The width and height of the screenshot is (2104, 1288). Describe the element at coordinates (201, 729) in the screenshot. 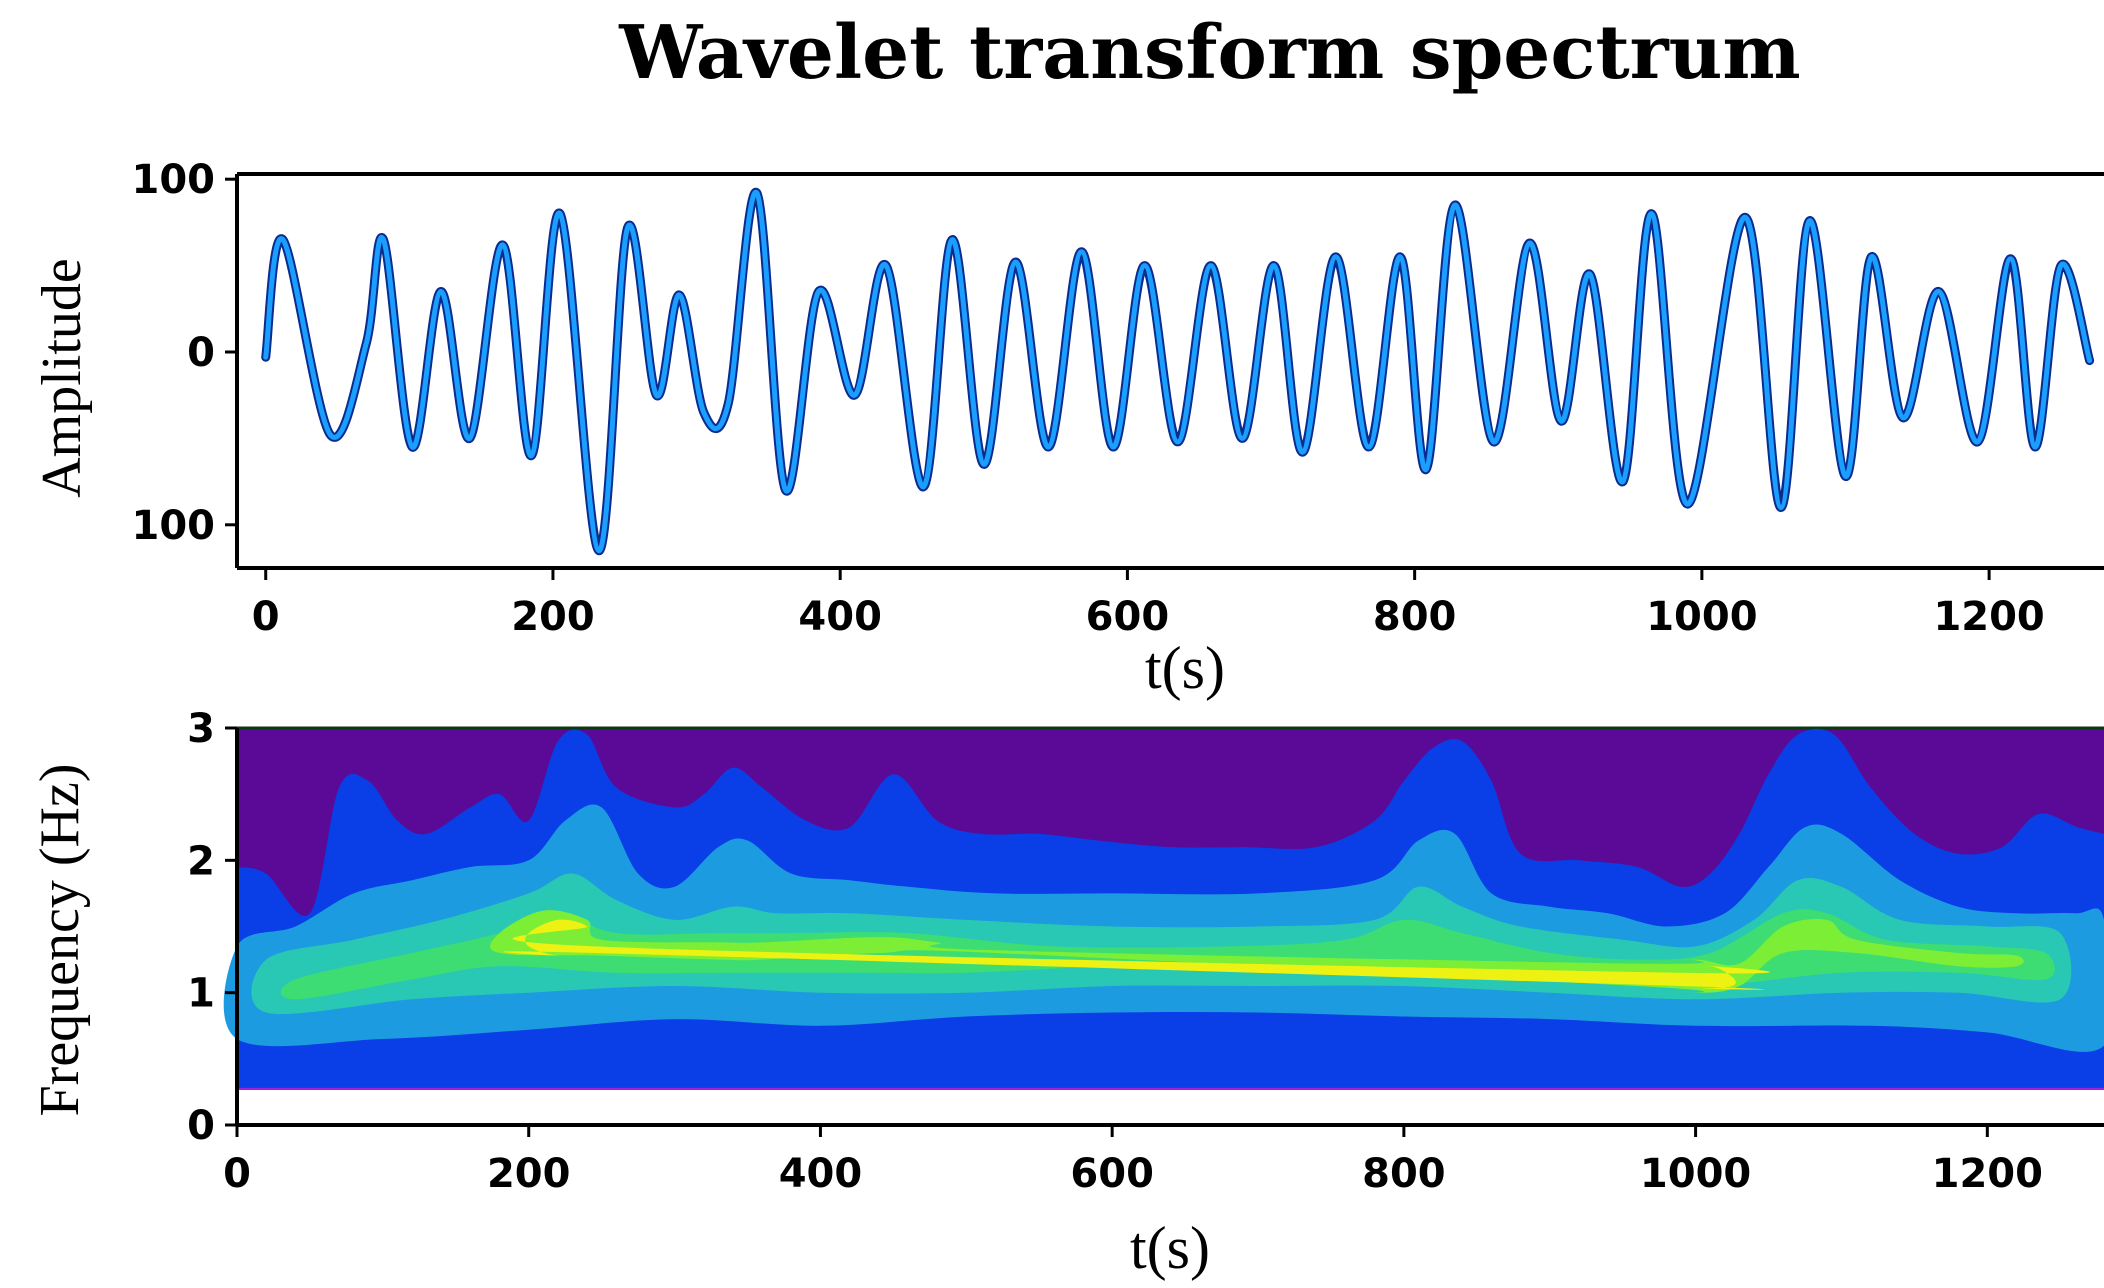

I see `y-tick-label: 3` at that location.